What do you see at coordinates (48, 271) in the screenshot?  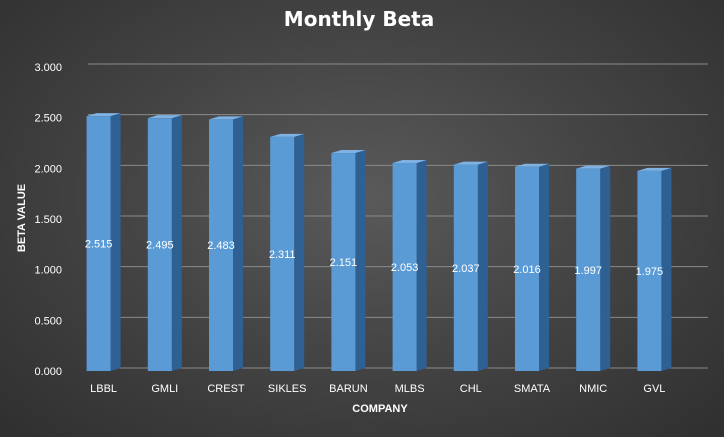 I see `y-tick-label: 1.000` at bounding box center [48, 271].